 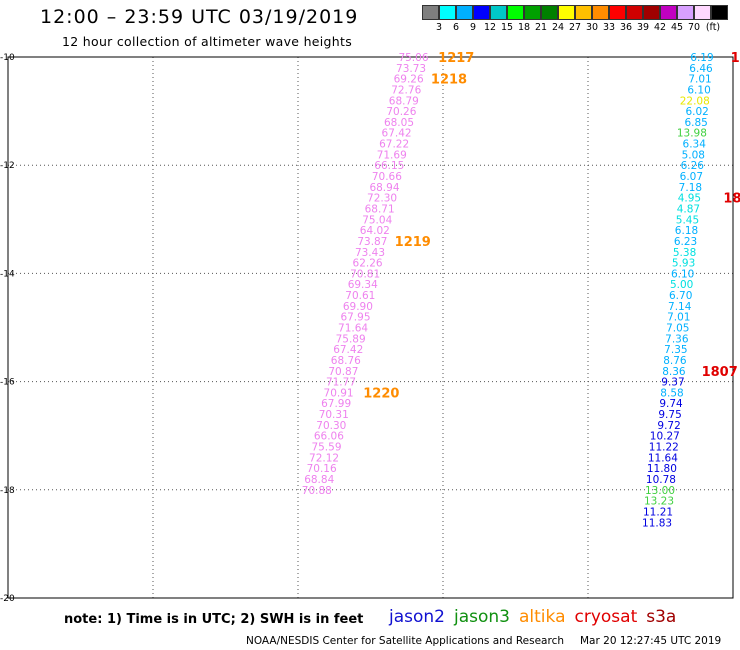 What do you see at coordinates (353, 329) in the screenshot?
I see `swh-label: 71.64` at bounding box center [353, 329].